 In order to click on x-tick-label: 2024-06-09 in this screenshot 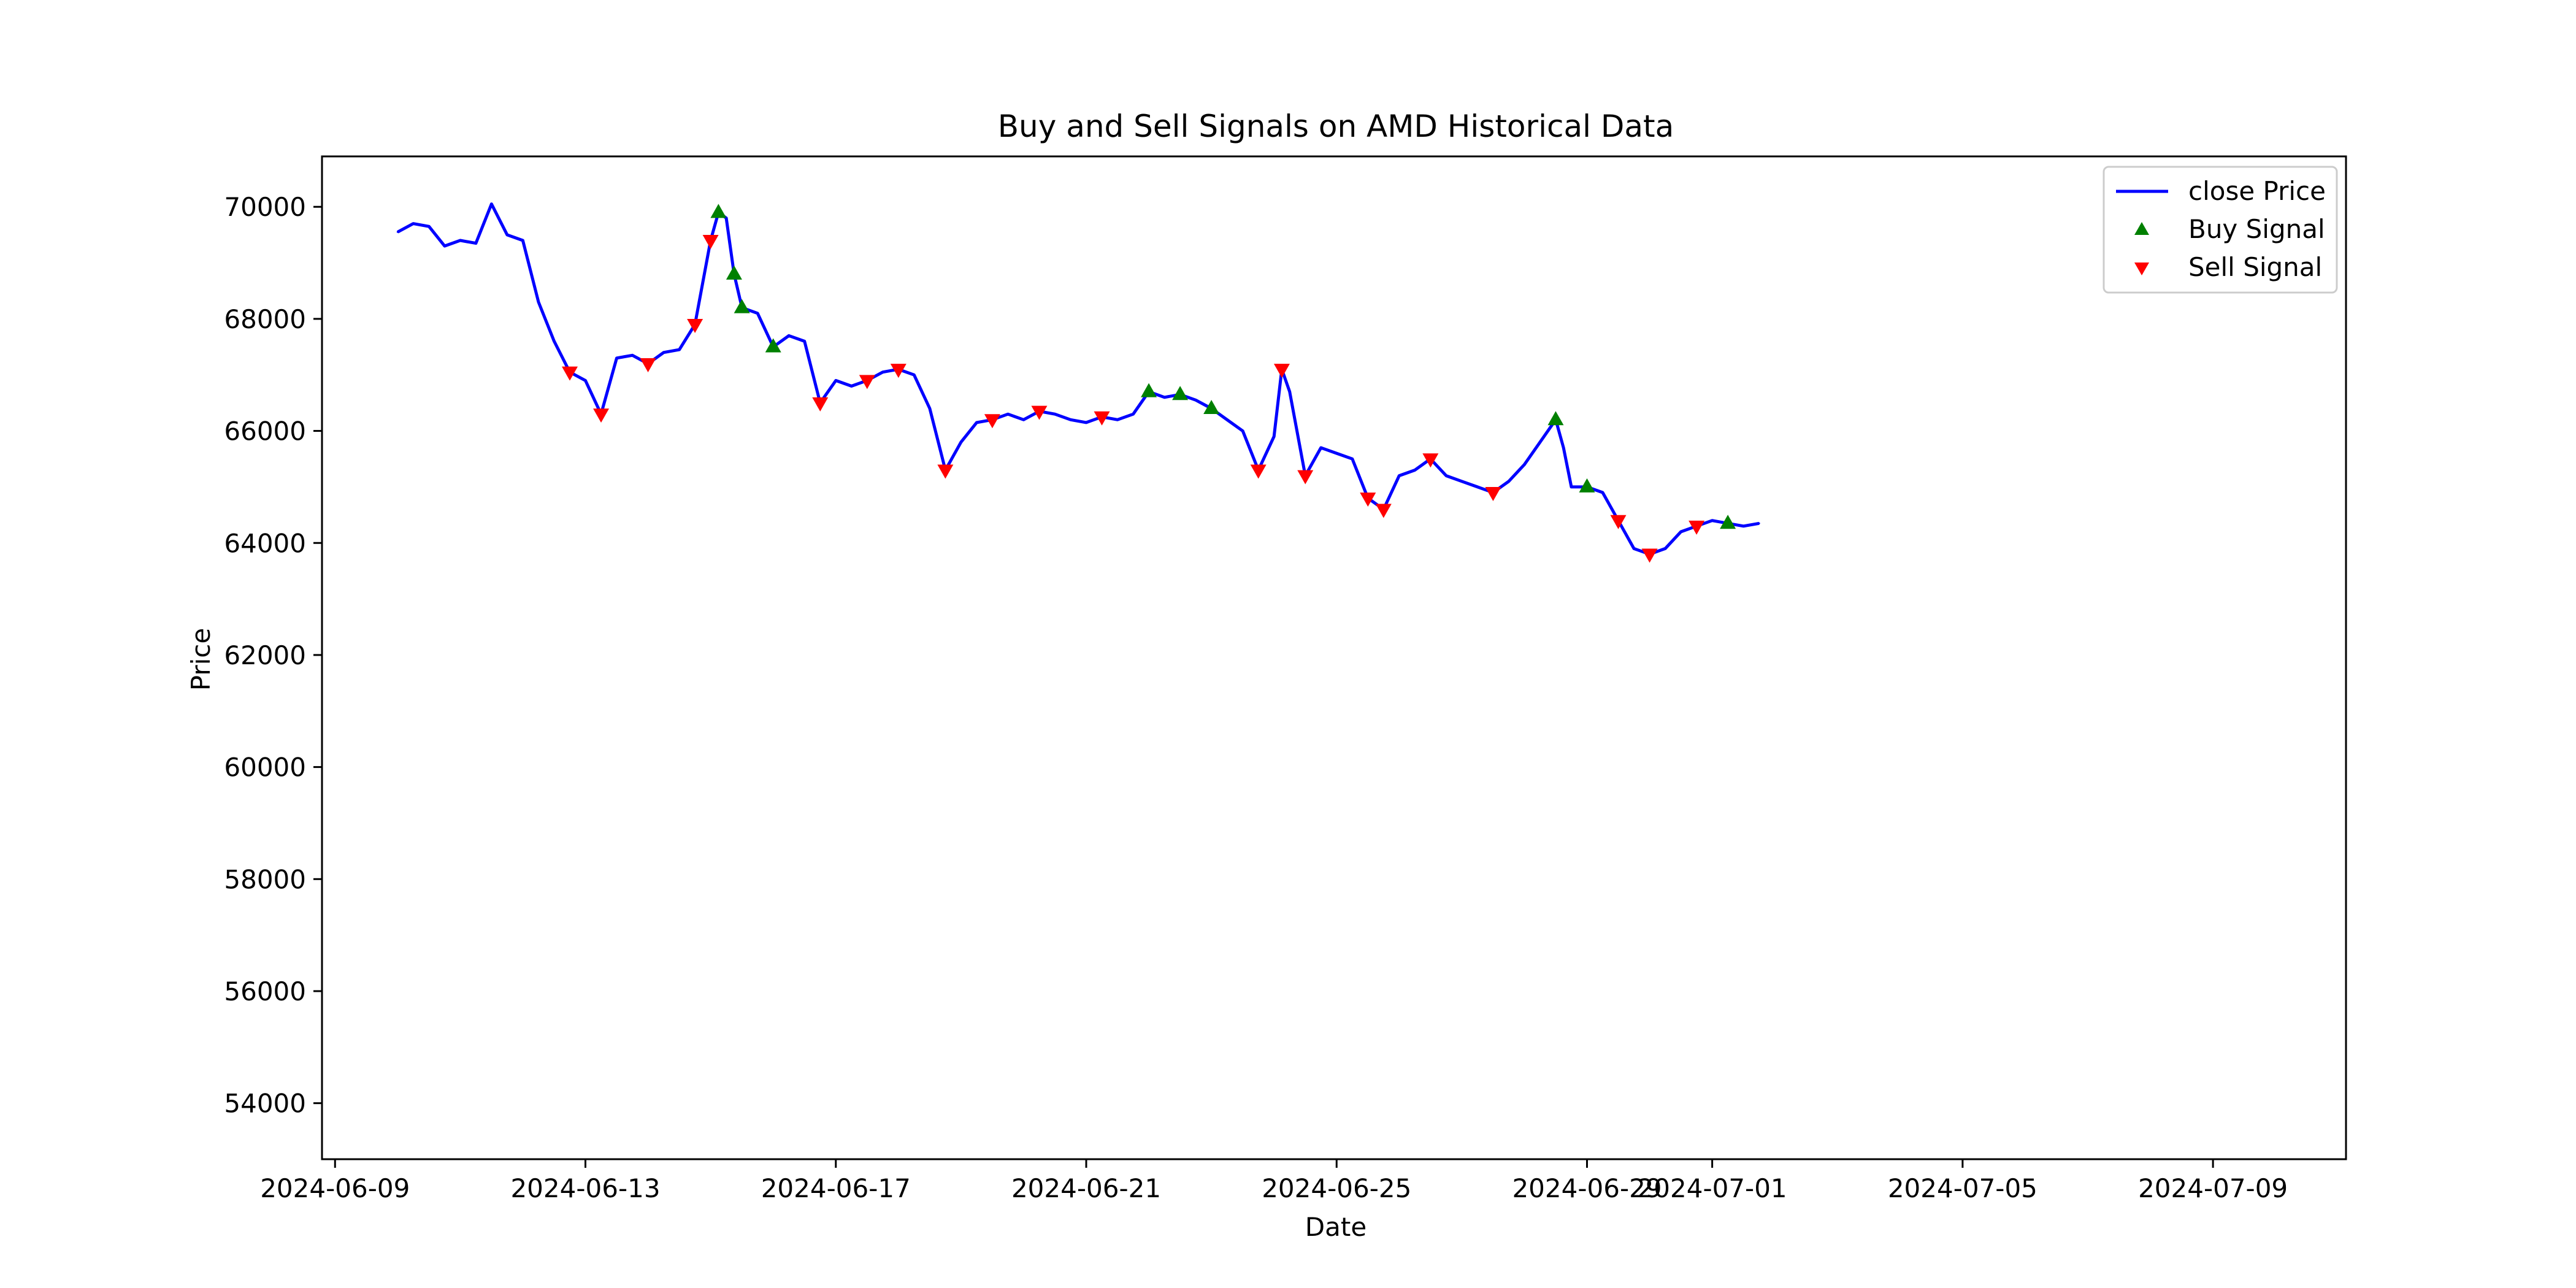, I will do `click(335, 1188)`.